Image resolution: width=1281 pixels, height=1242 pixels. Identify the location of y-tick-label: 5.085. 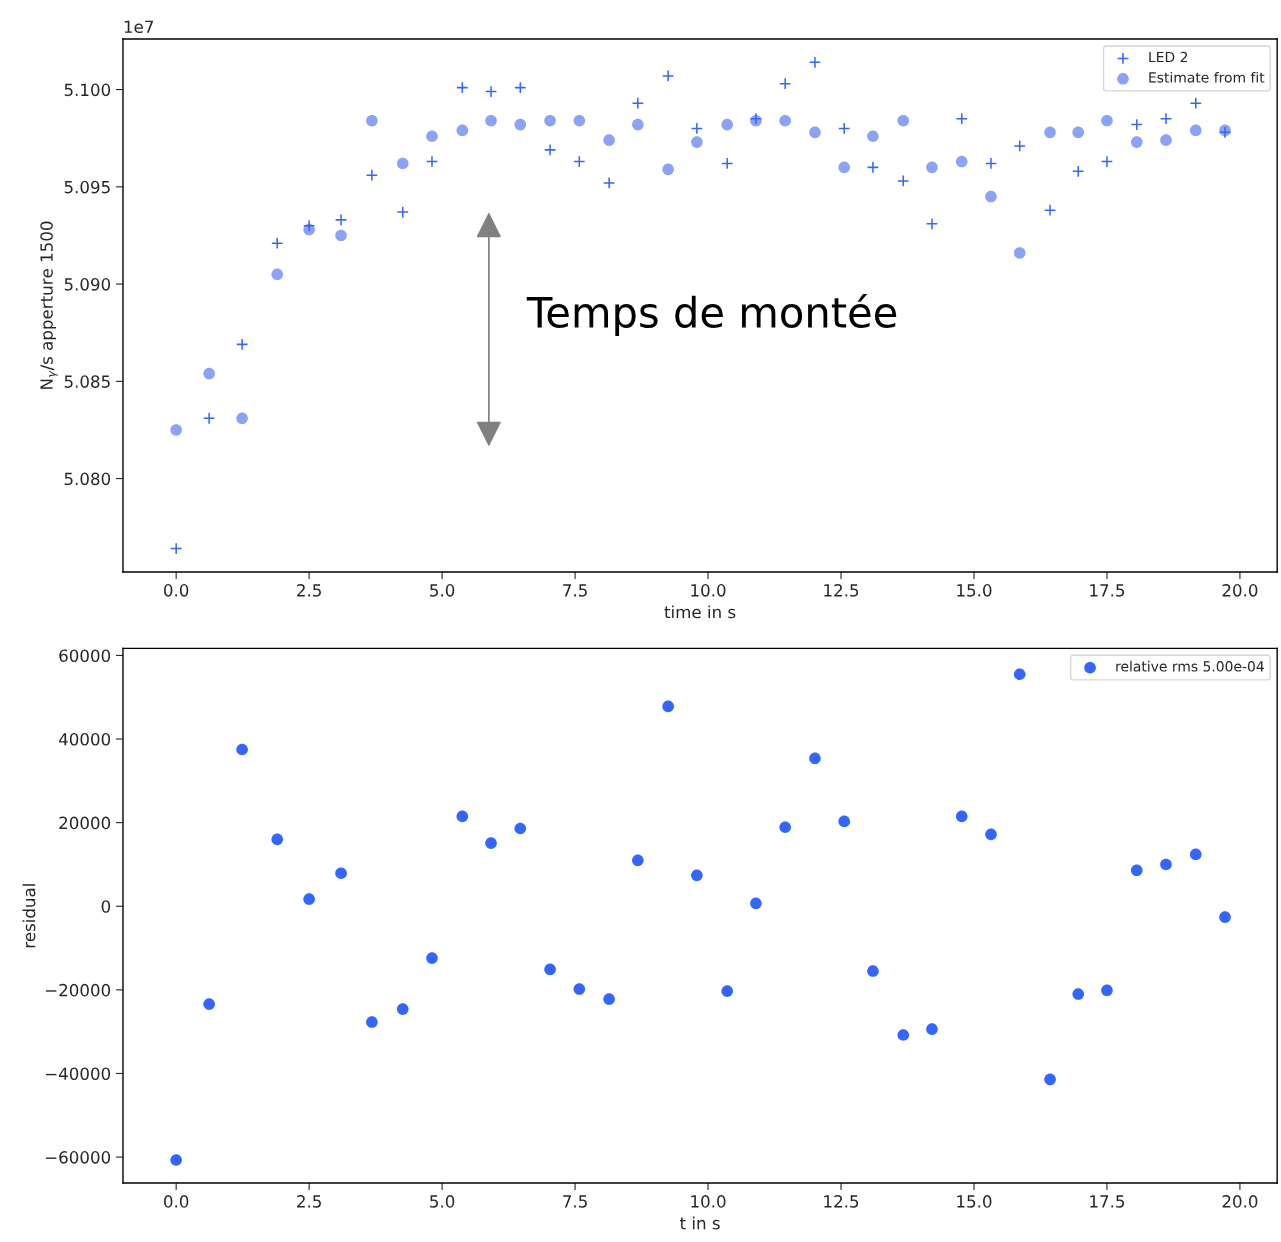
(87, 381).